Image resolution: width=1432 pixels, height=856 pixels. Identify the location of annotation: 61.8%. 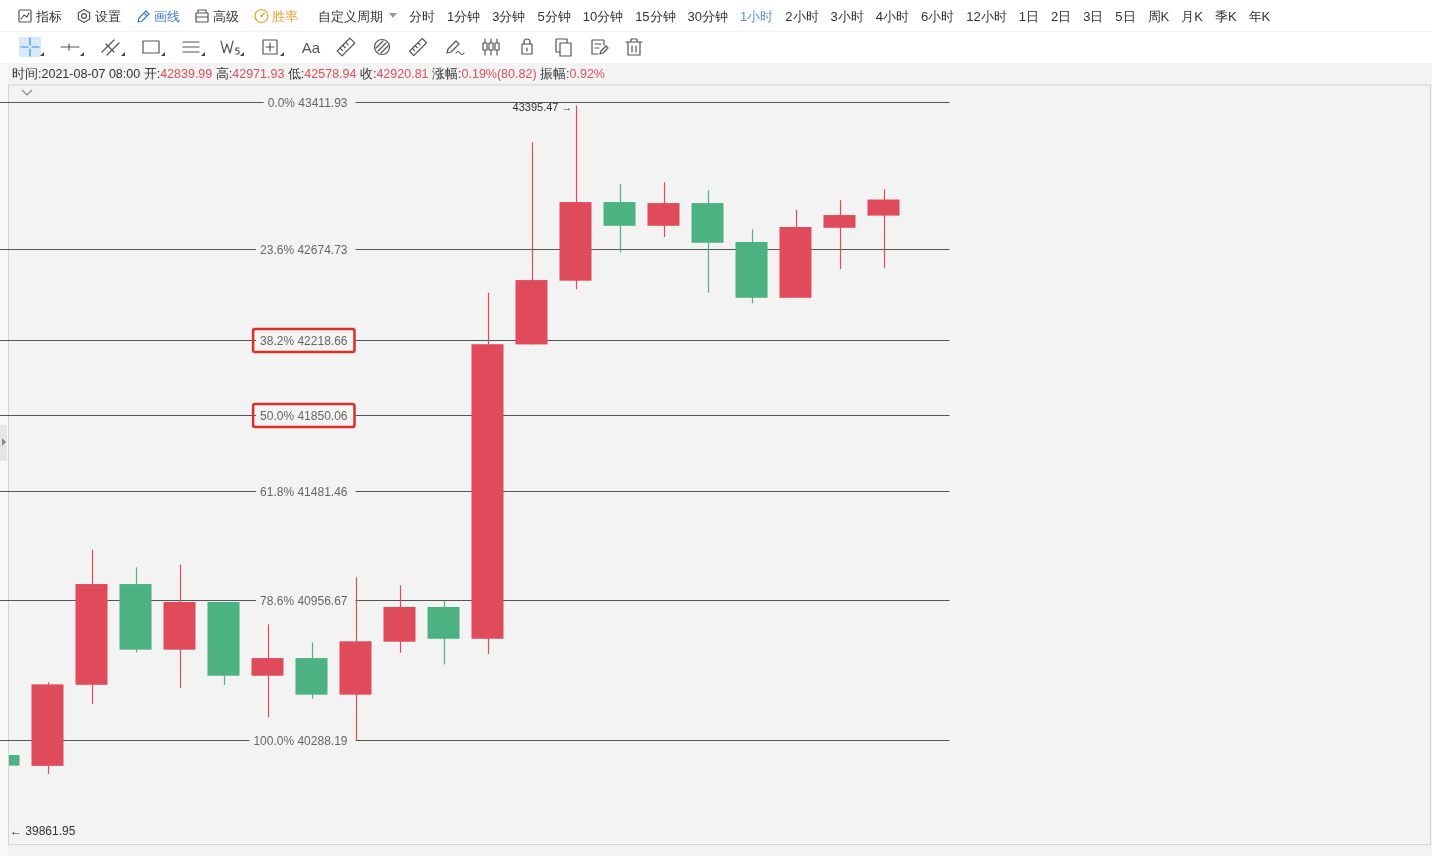
(277, 491).